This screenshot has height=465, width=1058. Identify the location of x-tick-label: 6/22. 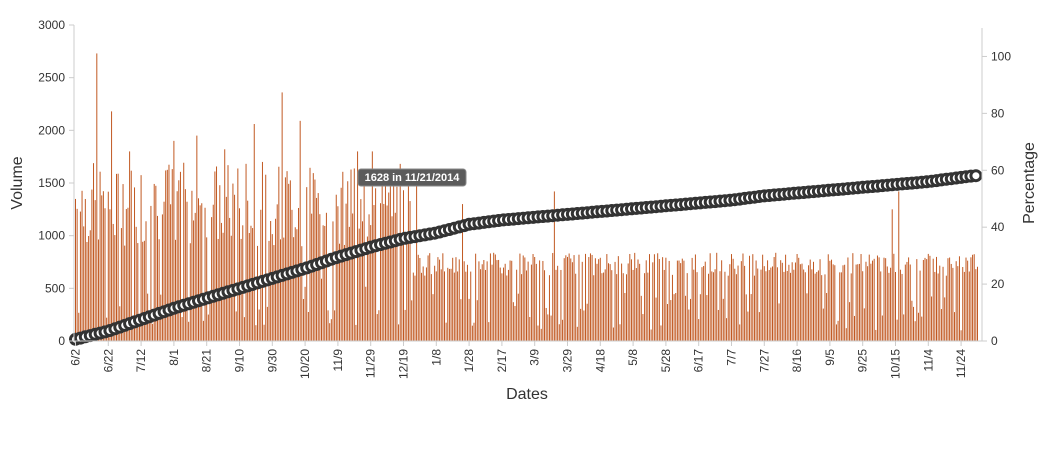
(108, 361).